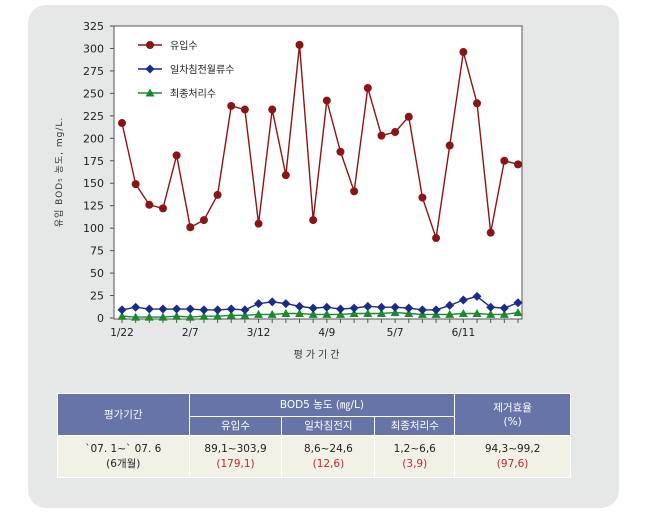 This screenshot has width=646, height=515. Describe the element at coordinates (97, 296) in the screenshot. I see `y-tick-label: 25` at that location.